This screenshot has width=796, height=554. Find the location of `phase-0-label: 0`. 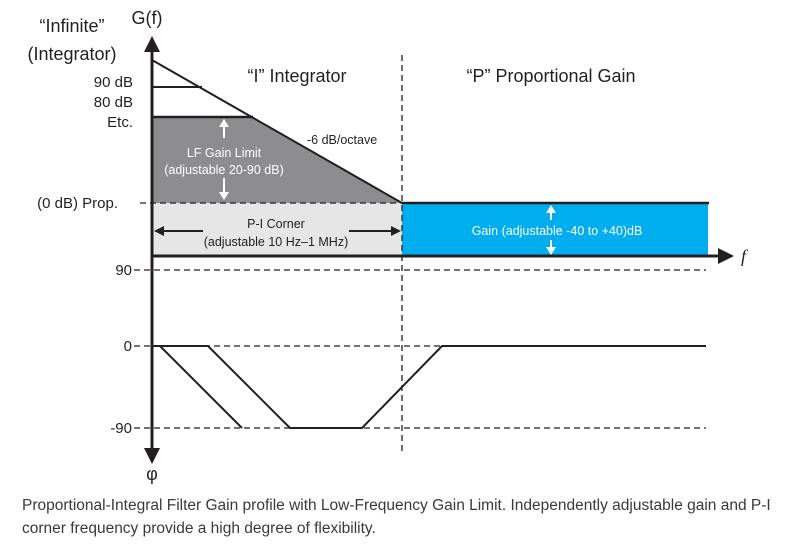

phase-0-label: 0 is located at coordinates (128, 346).